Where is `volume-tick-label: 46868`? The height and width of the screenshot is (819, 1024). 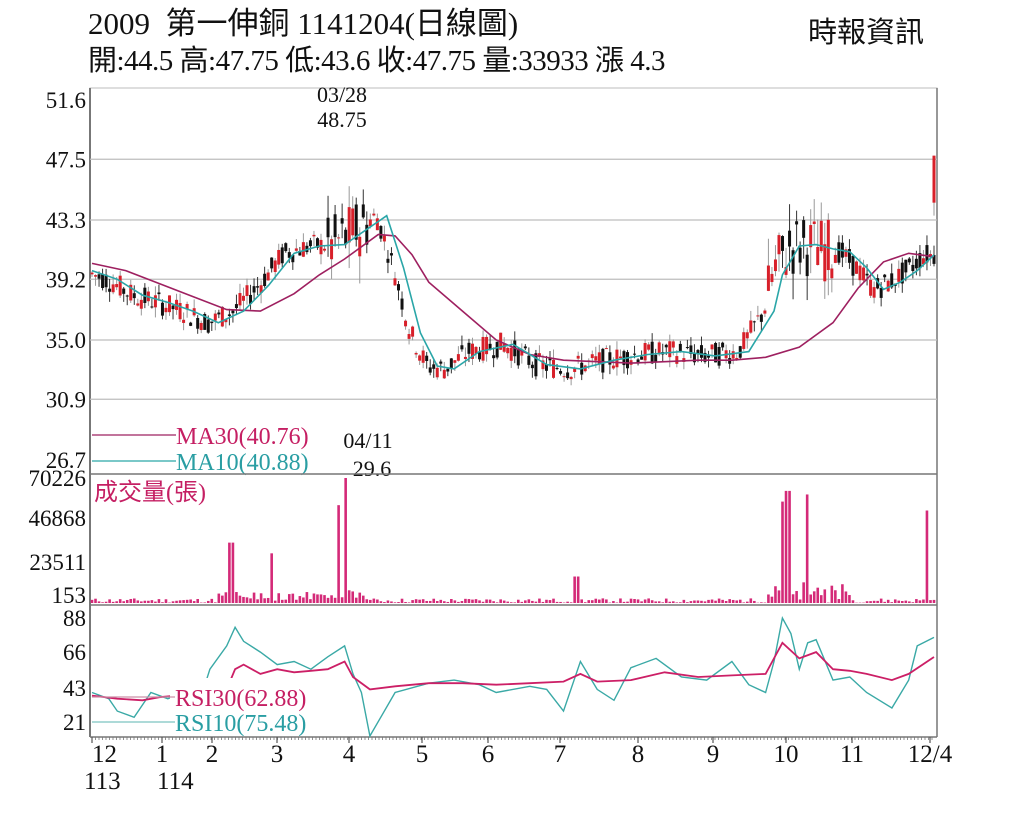 volume-tick-label: 46868 is located at coordinates (58, 518).